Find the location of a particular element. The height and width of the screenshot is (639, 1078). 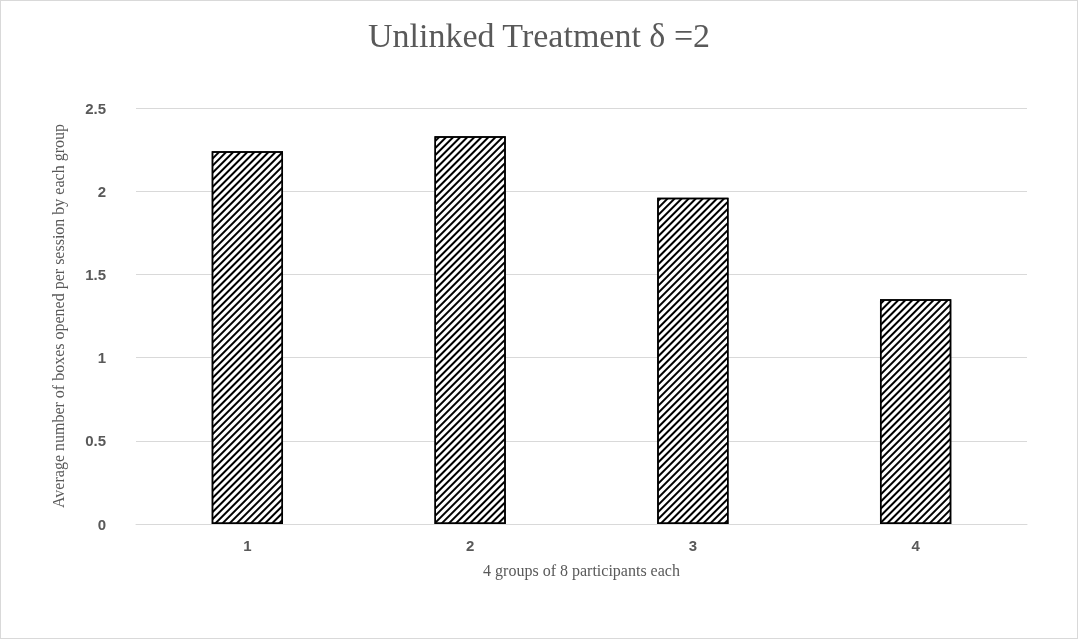

y-axis-title: Average number of boxes opened per session by each group is located at coordinates (58, 316).